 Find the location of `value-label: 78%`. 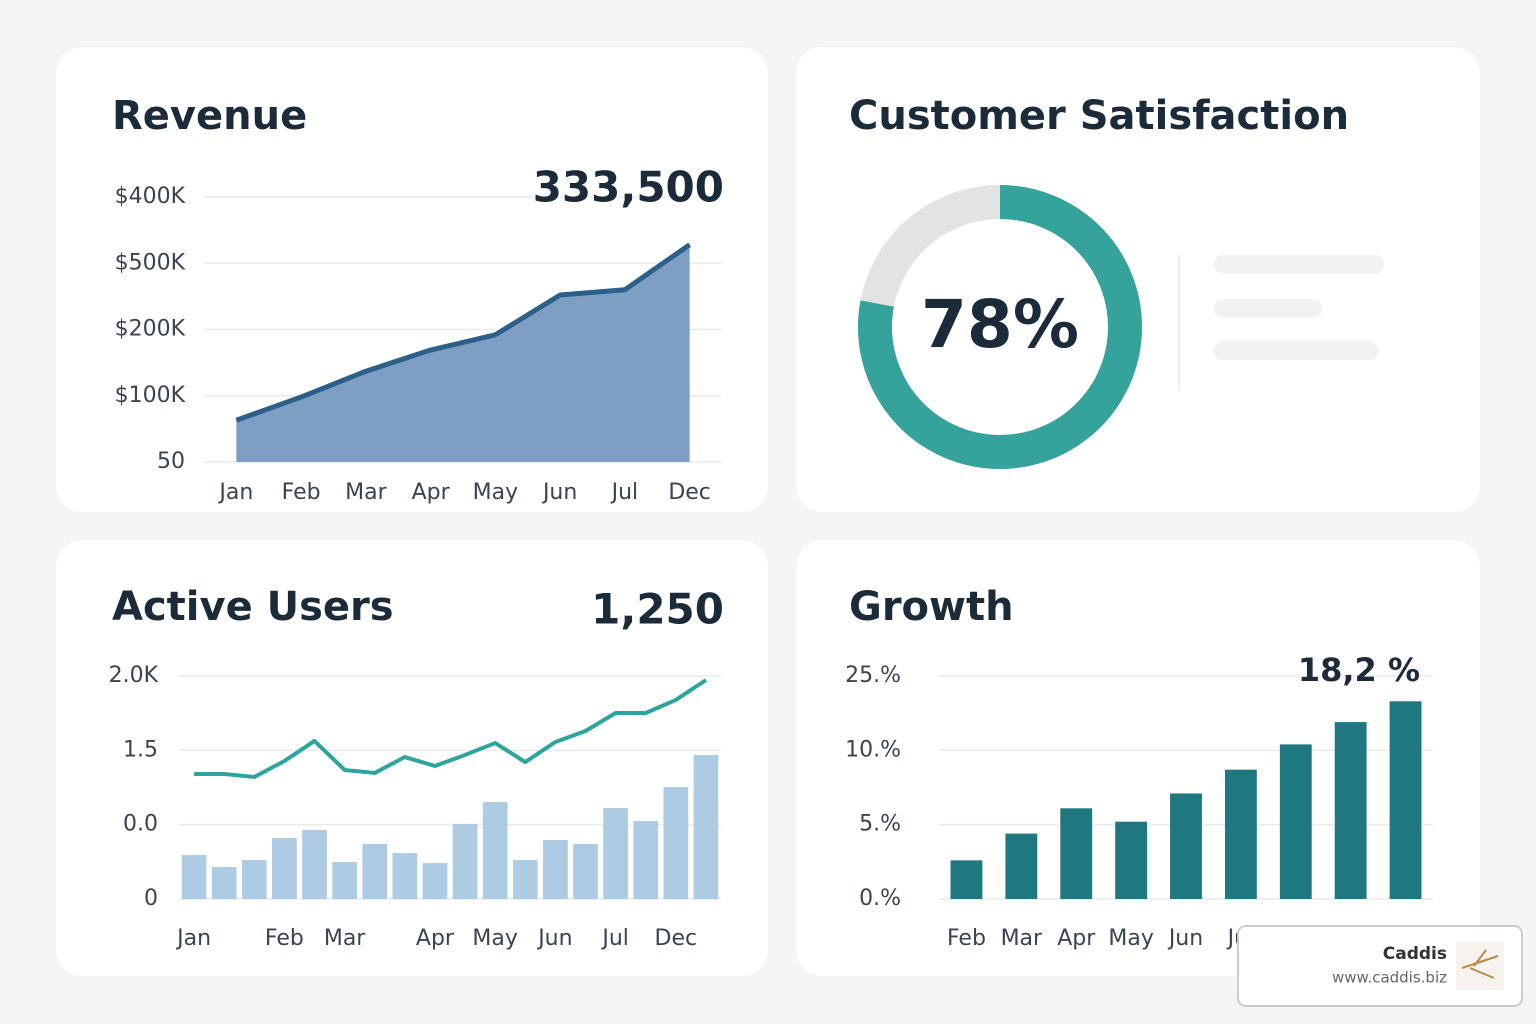

value-label: 78% is located at coordinates (1000, 324).